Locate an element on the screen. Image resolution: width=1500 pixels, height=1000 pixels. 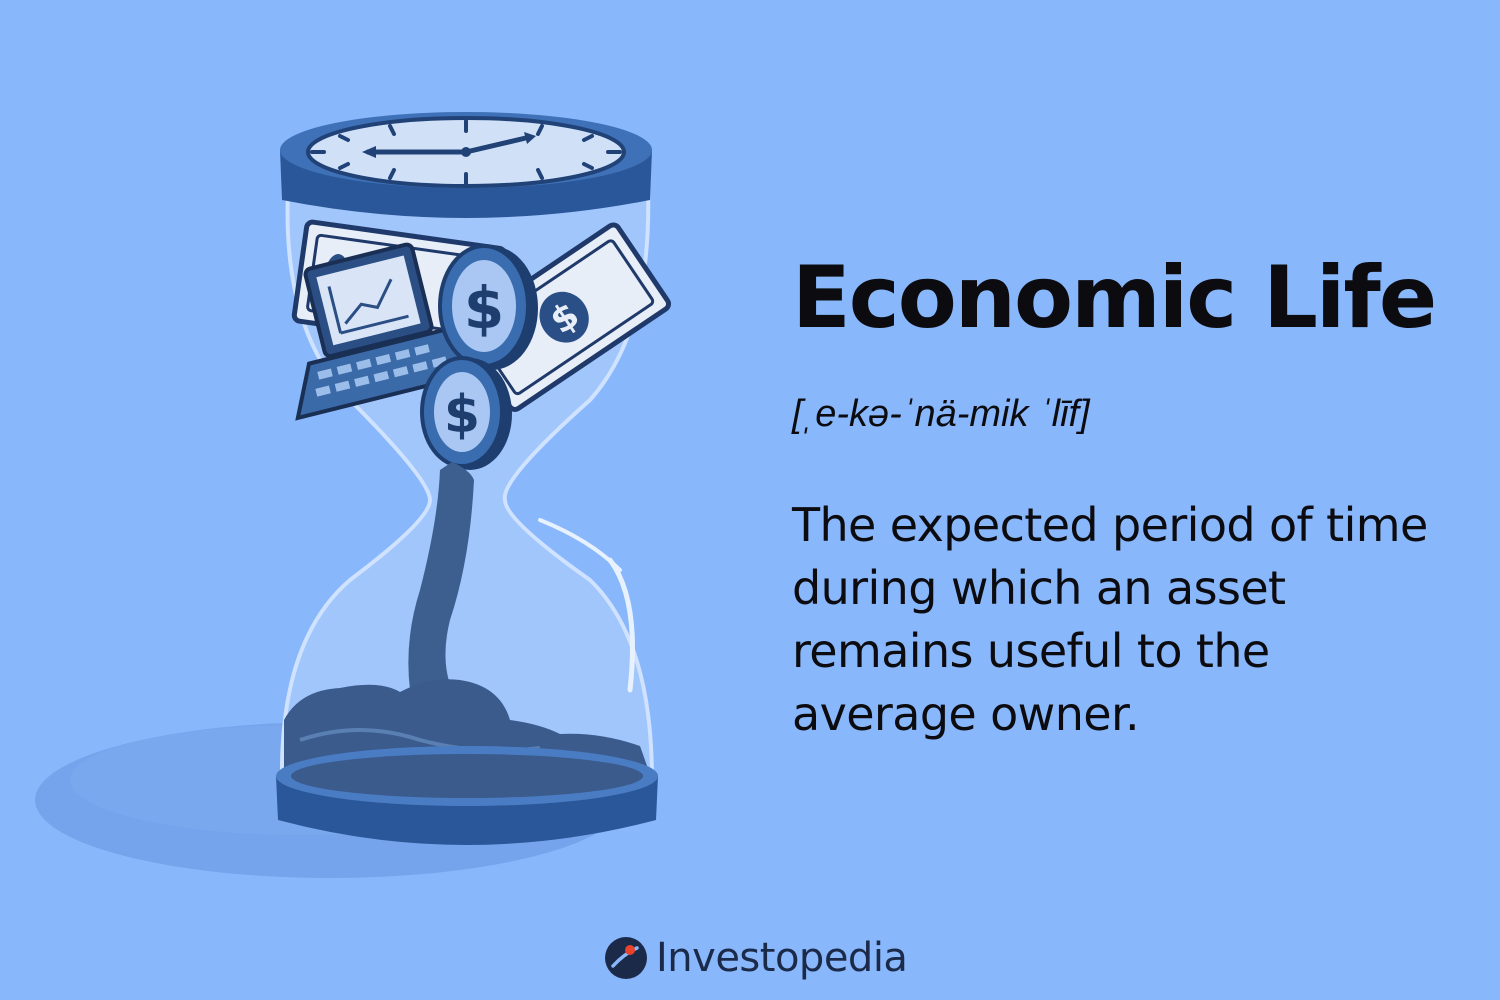
clock-icon is located at coordinates (466, 152).